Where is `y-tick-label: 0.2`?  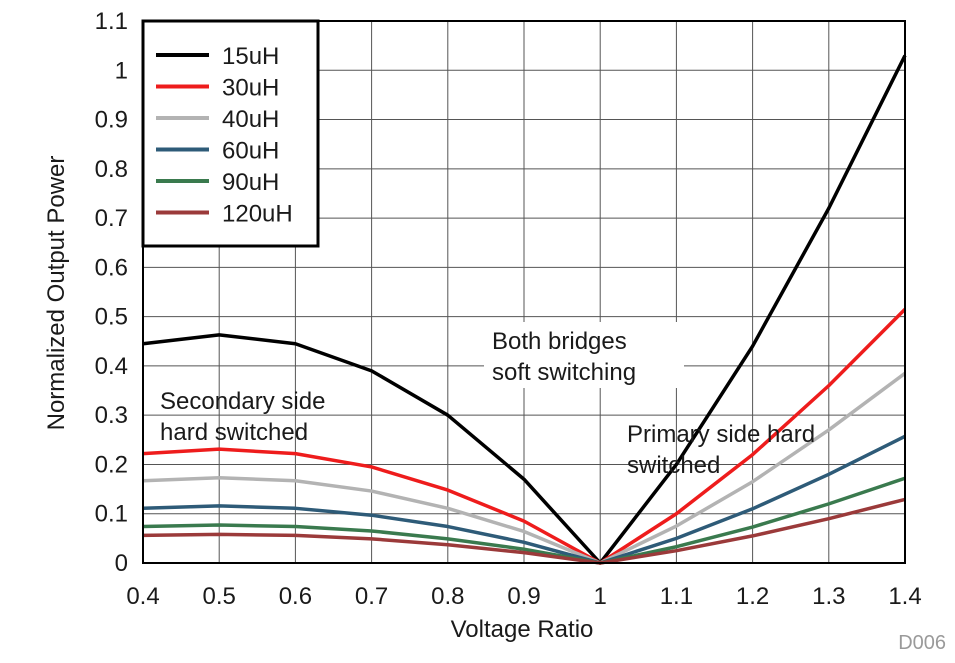 y-tick-label: 0.2 is located at coordinates (111, 464).